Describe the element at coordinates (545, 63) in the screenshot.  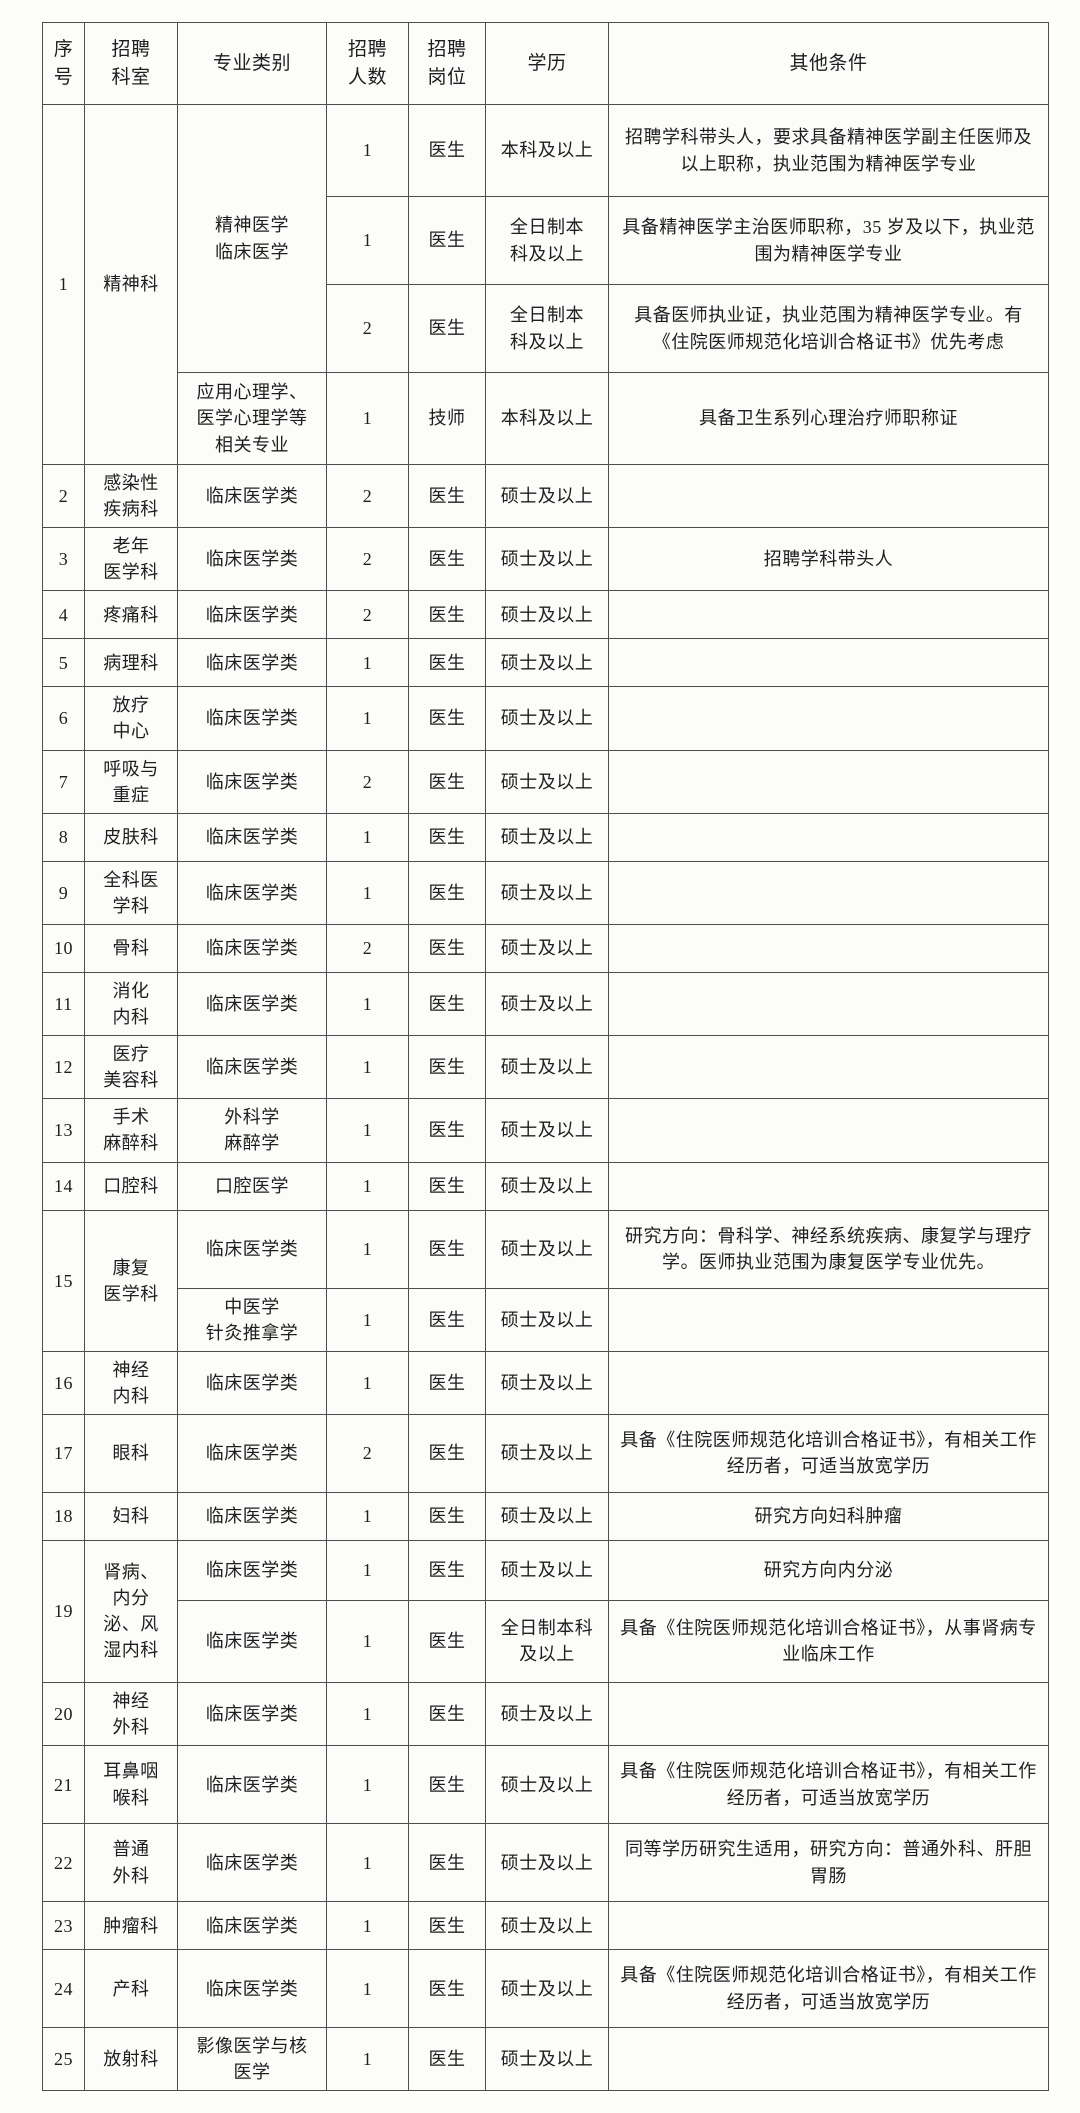
I see `header-row: 序 号招聘 科室 专业类别 招聘 人数 招聘 岗位 学历 其他条件` at that location.